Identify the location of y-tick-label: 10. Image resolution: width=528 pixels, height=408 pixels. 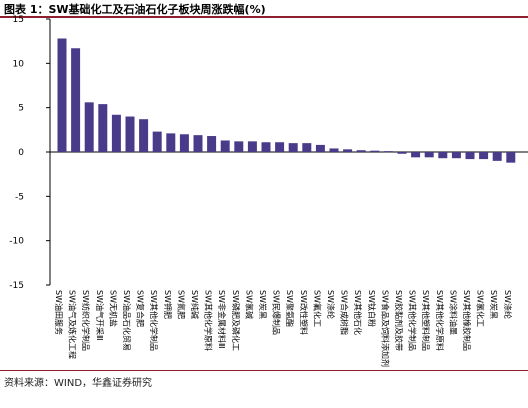
(19, 64).